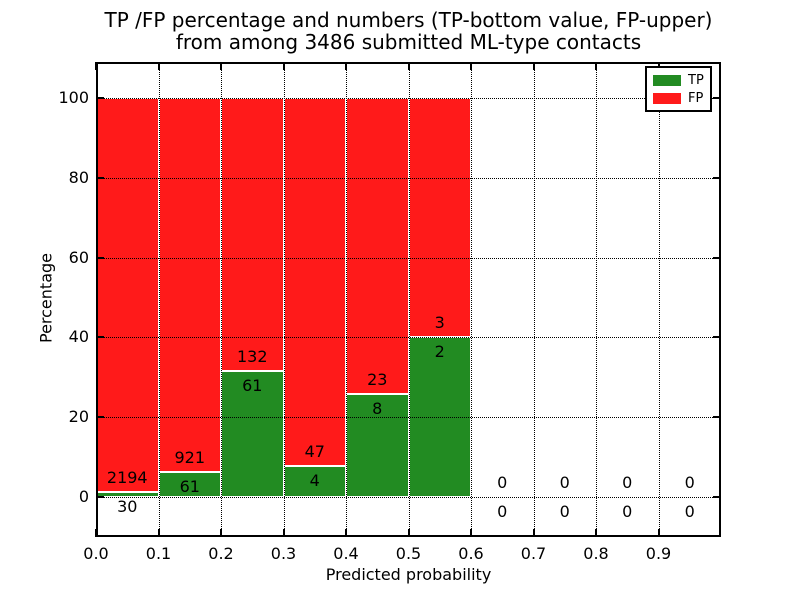  Describe the element at coordinates (667, 80) in the screenshot. I see `tp-color-swatch` at that location.